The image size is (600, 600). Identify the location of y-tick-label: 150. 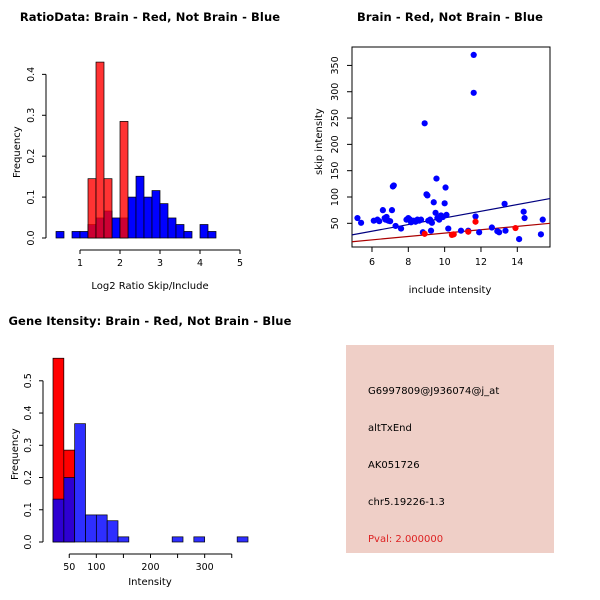
(335, 171).